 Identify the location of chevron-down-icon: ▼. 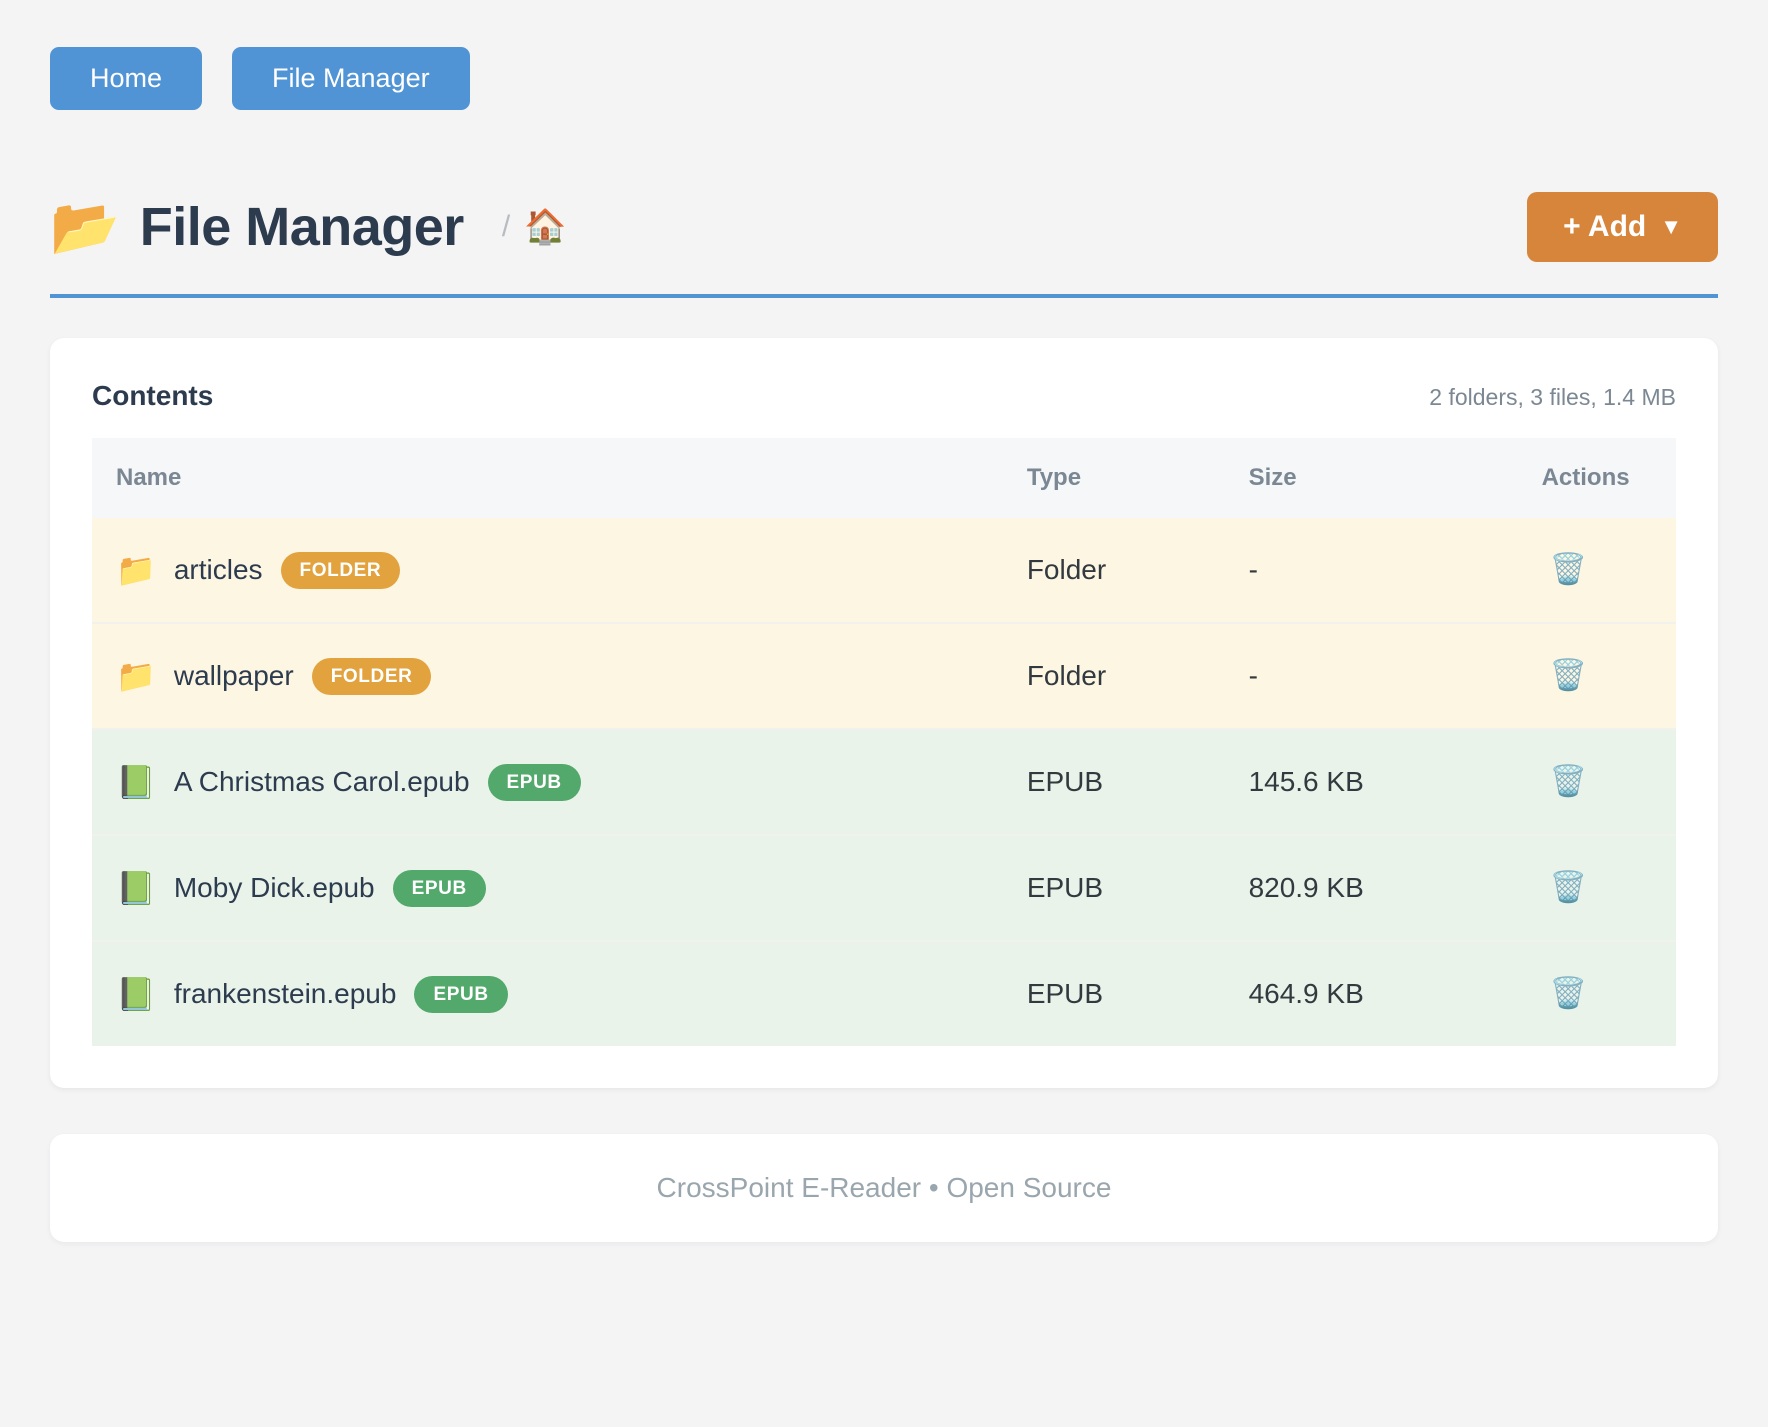
(1671, 226).